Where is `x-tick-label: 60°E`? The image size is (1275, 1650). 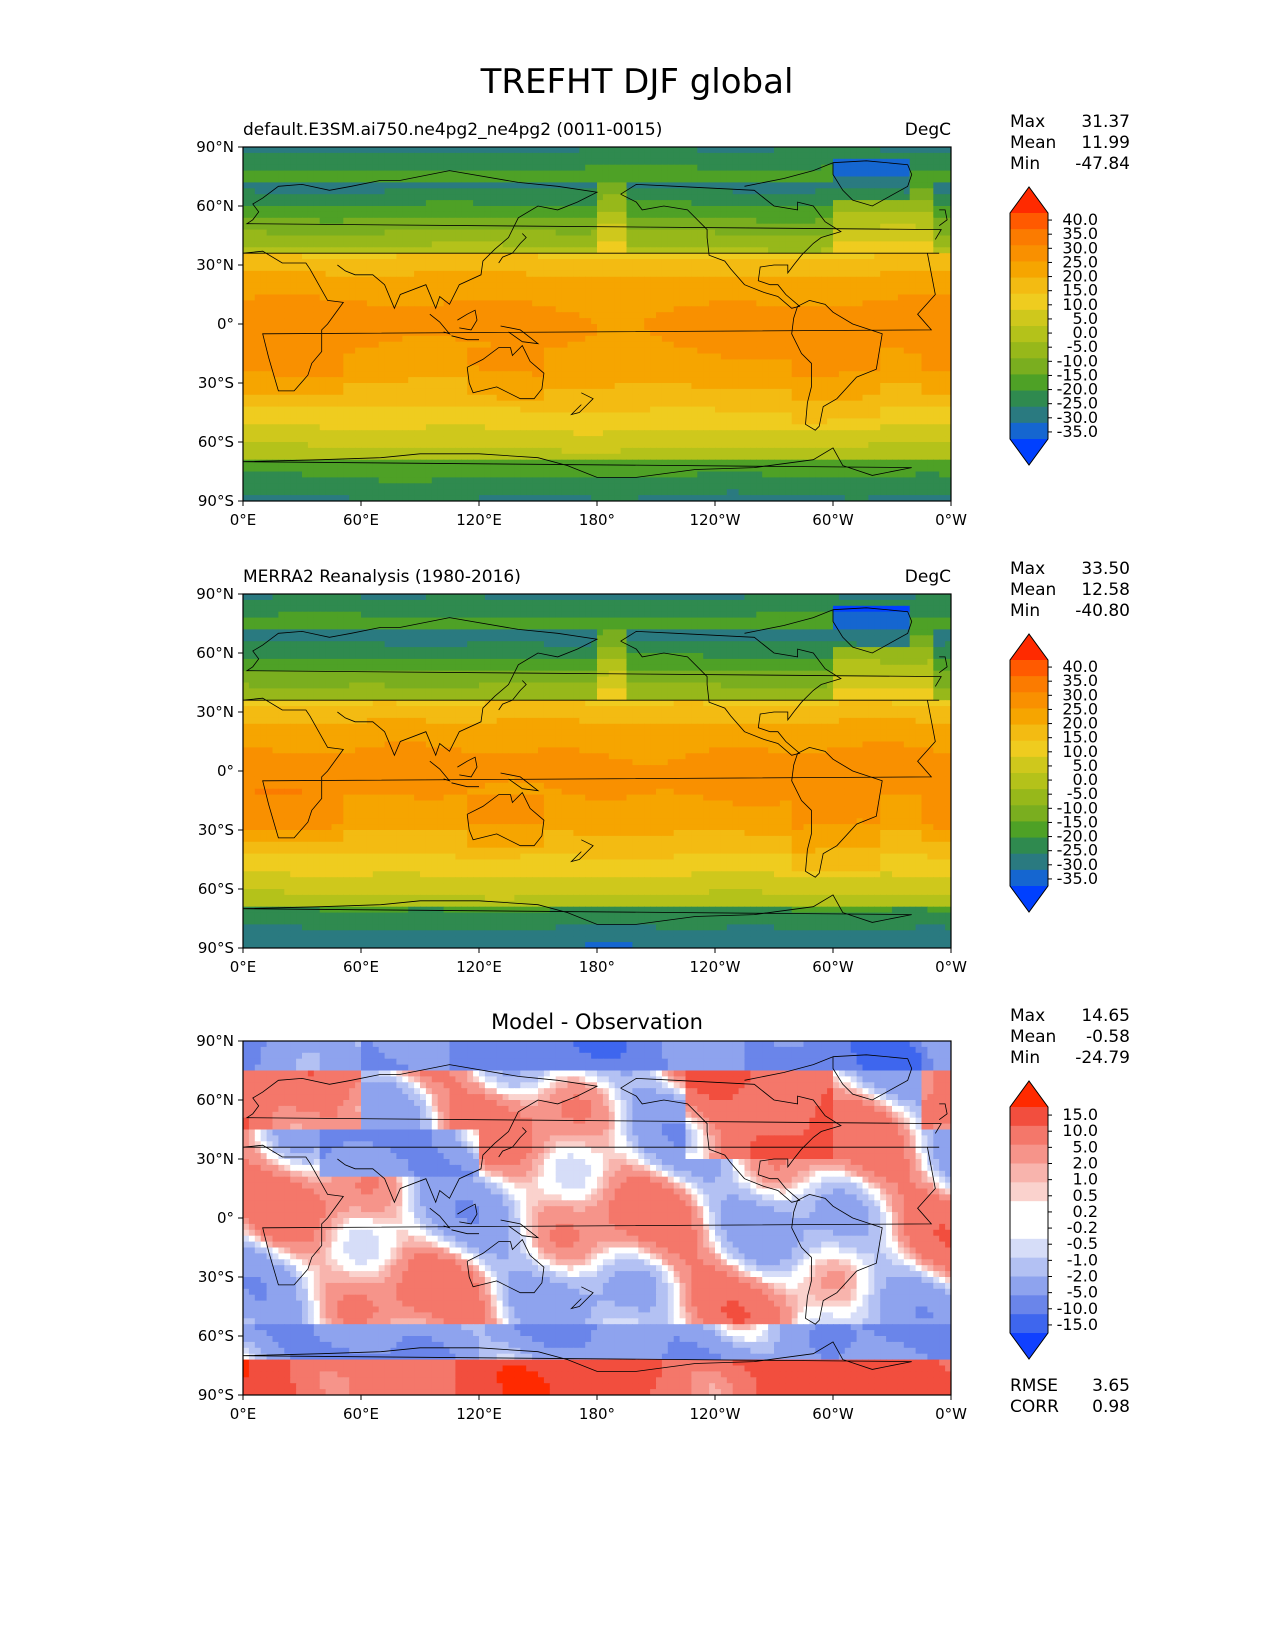
x-tick-label: 60°E is located at coordinates (361, 1414).